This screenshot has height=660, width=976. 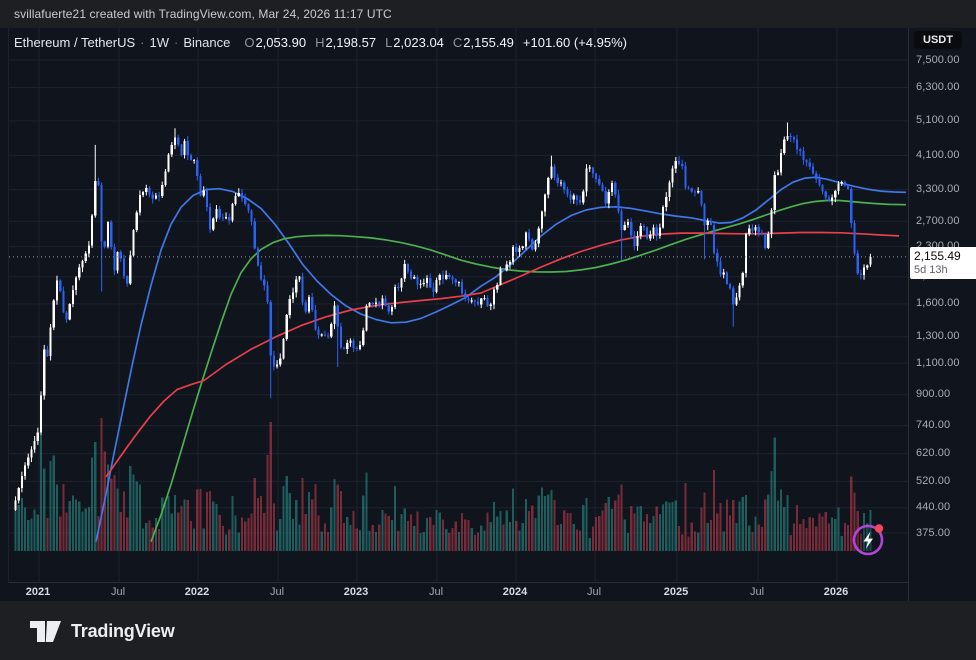 I want to click on time-tick-year: 2025, so click(x=676, y=592).